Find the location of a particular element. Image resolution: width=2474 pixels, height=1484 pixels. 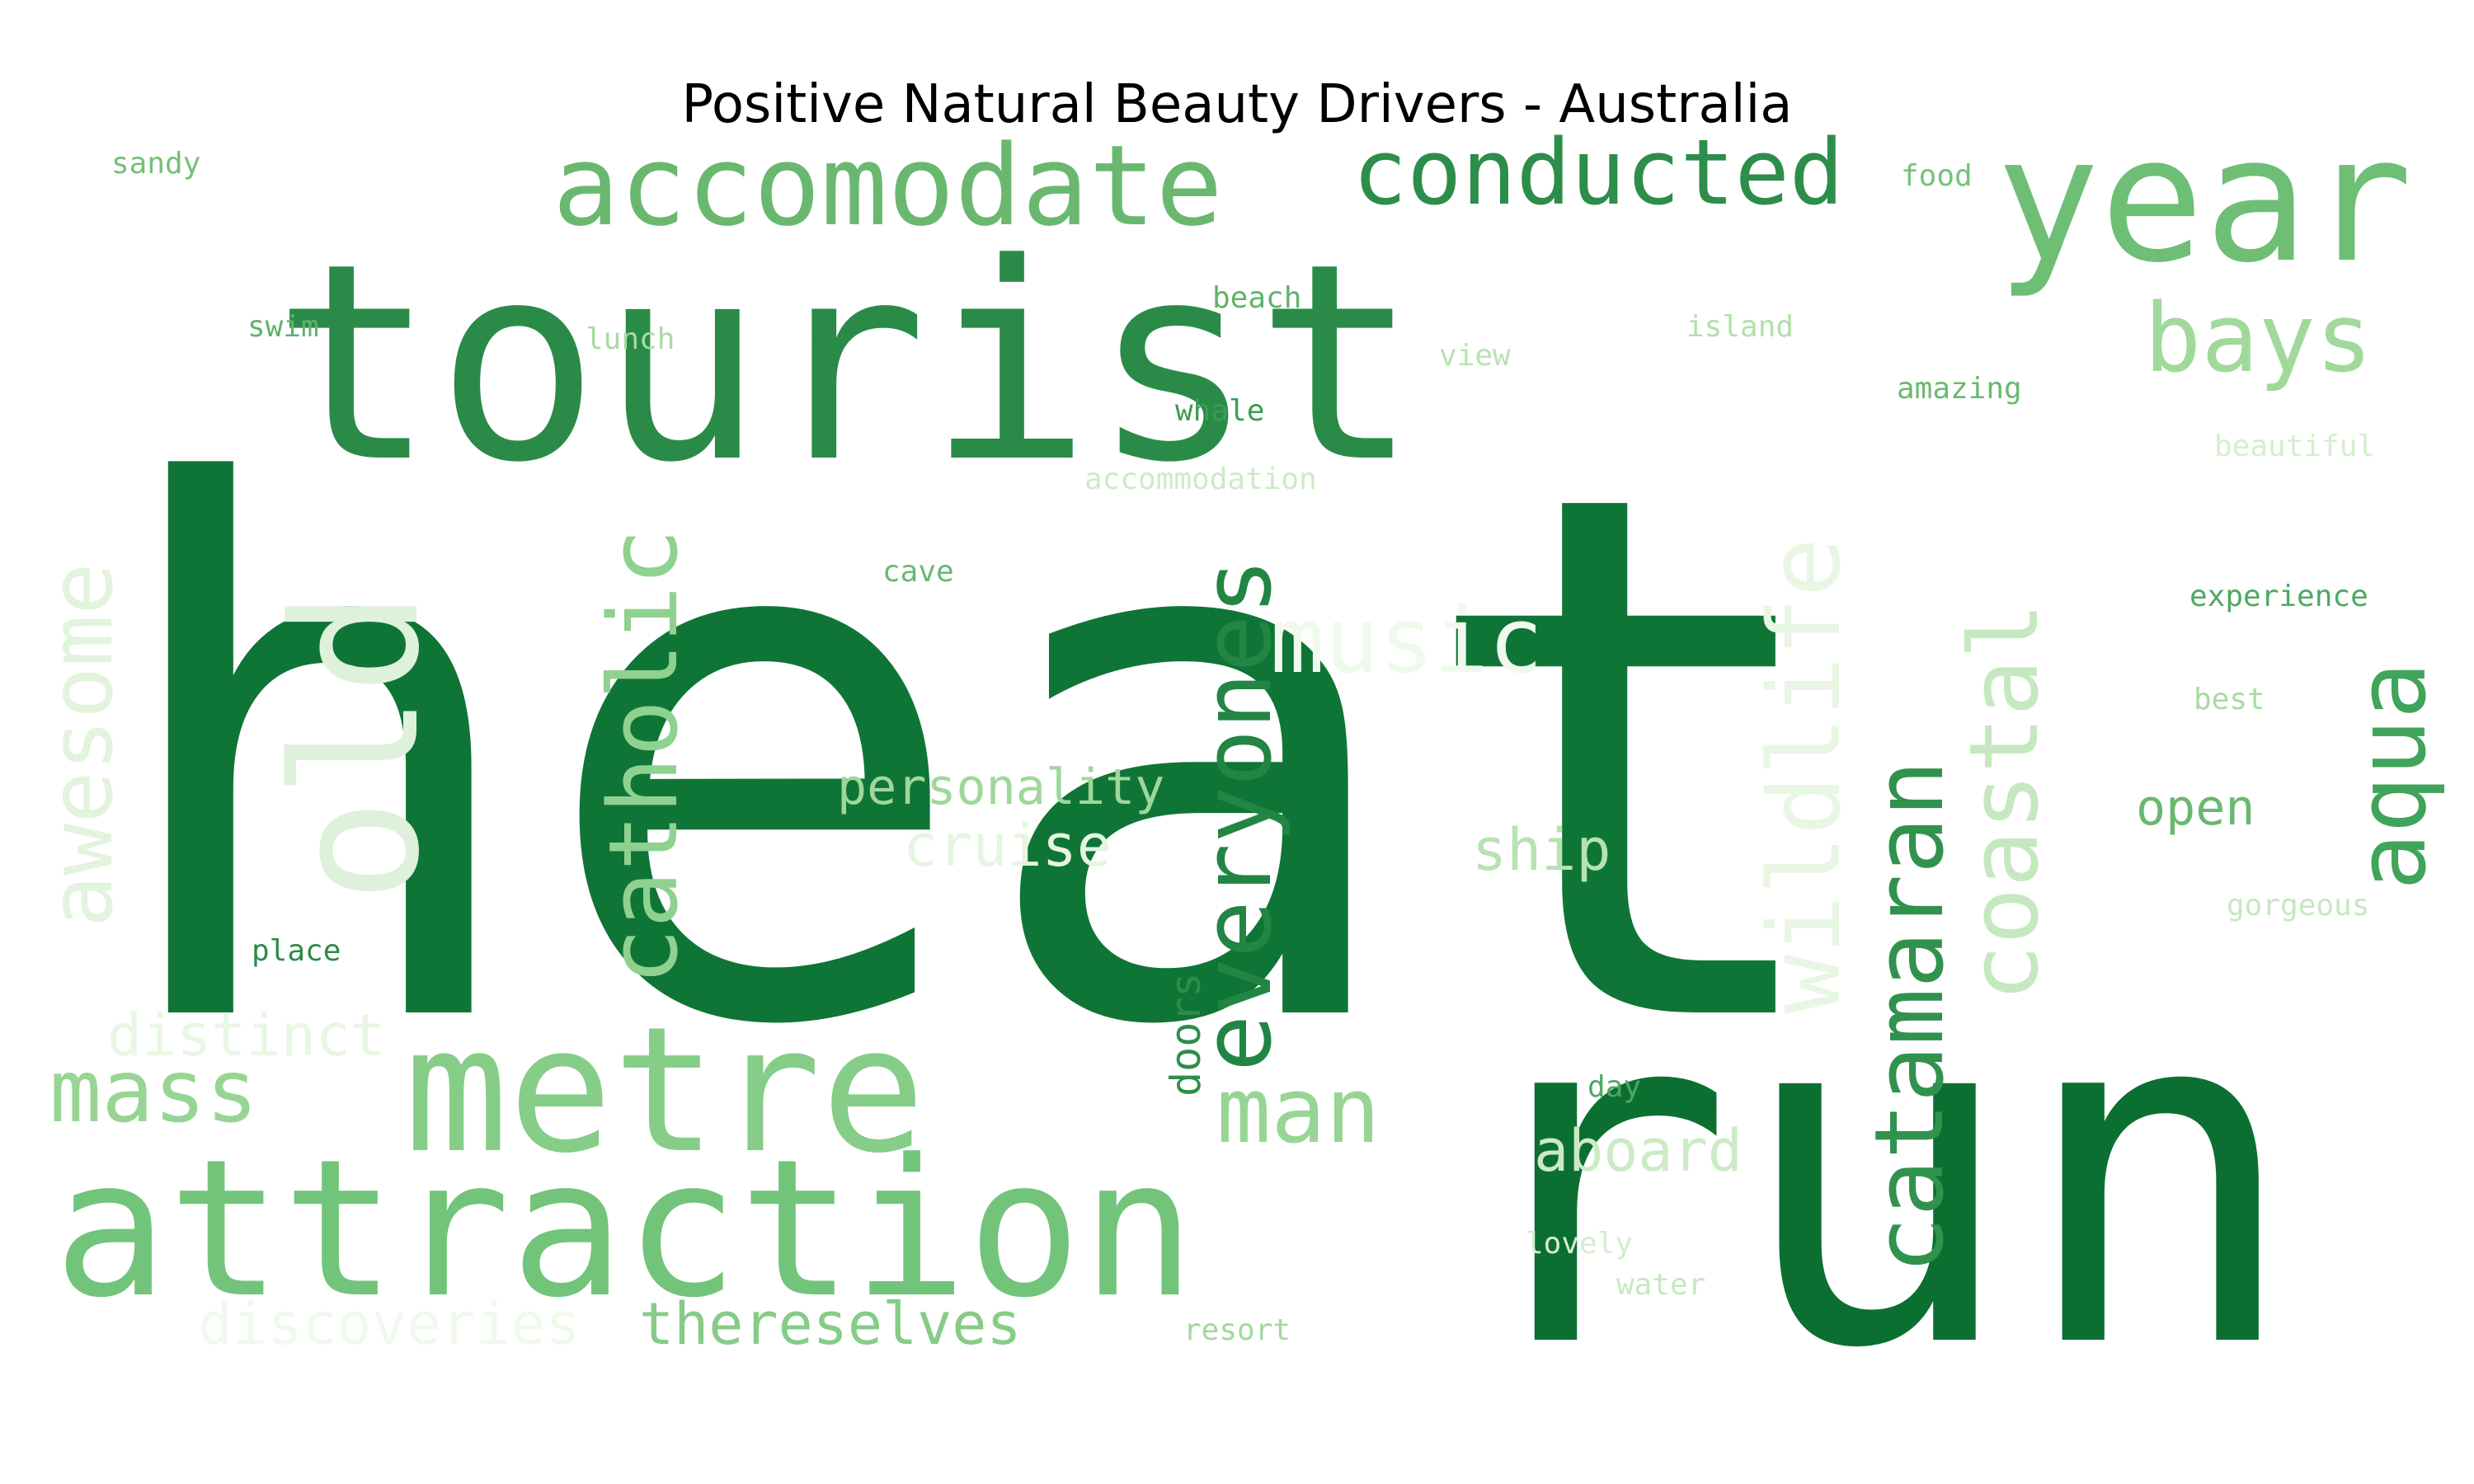

word-tourist: tourist is located at coordinates (845, 363).